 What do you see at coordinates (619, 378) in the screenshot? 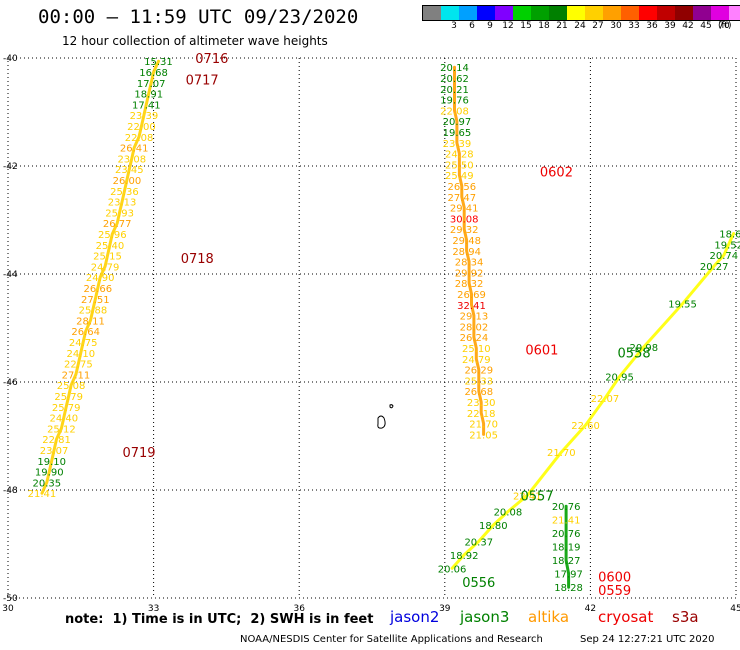
I see `wave-height-label: 20.95` at bounding box center [619, 378].